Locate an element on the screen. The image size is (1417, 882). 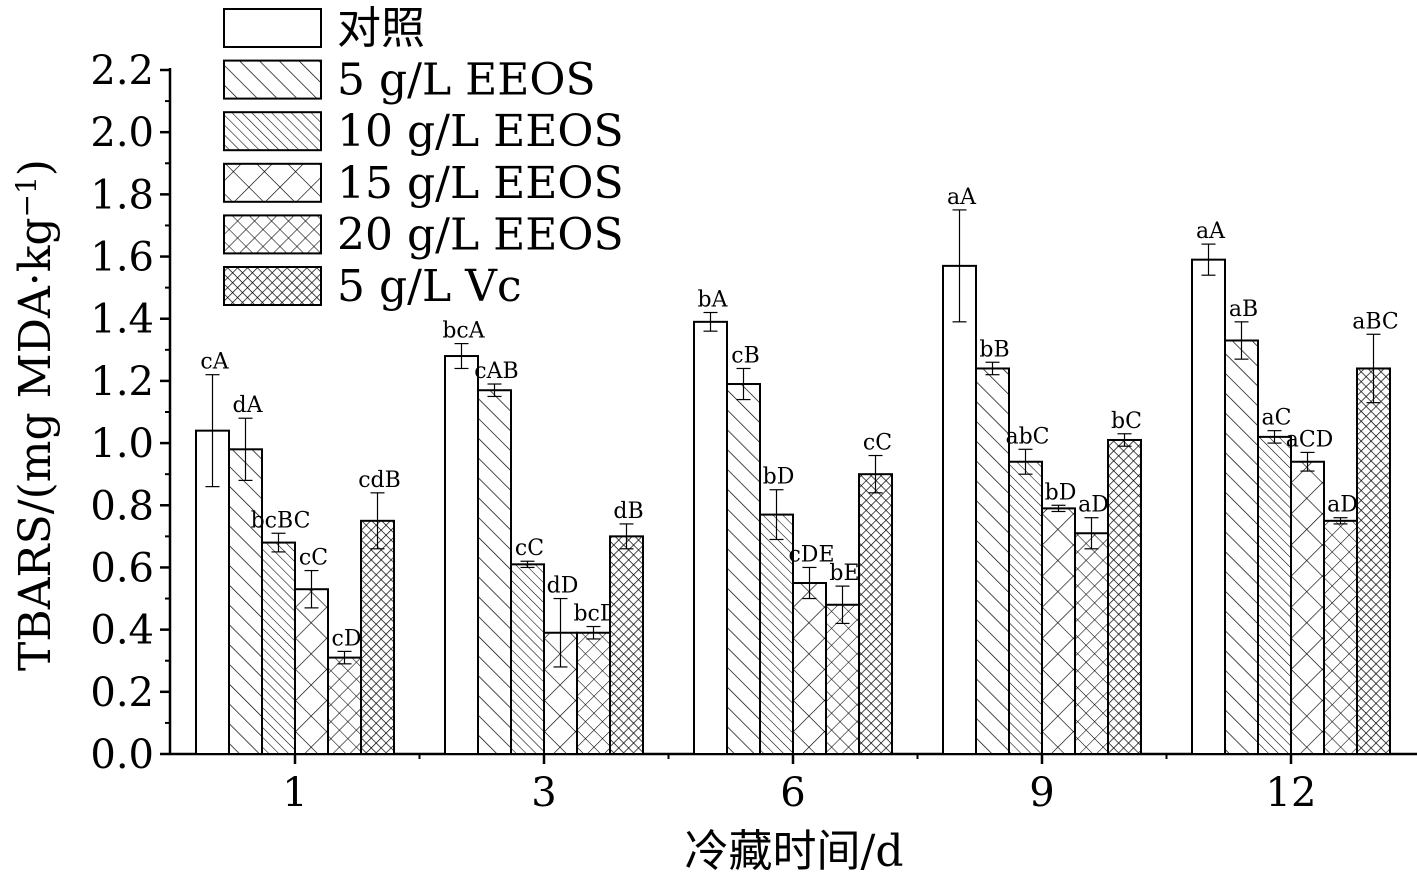
y-tick-label: 0.2 is located at coordinates (122, 693).